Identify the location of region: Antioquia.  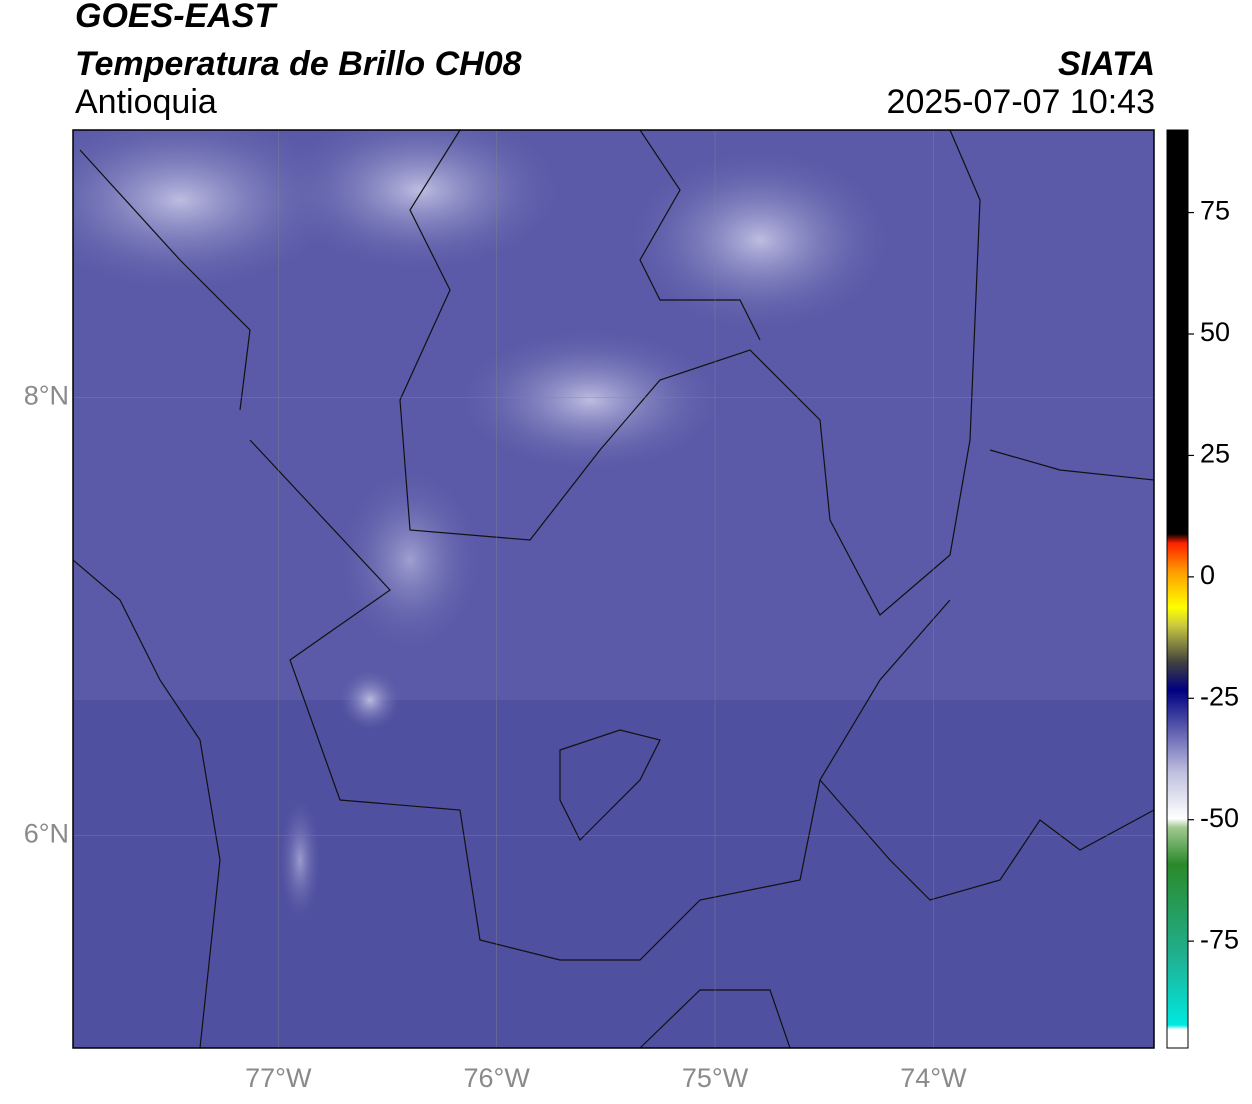
(146, 102).